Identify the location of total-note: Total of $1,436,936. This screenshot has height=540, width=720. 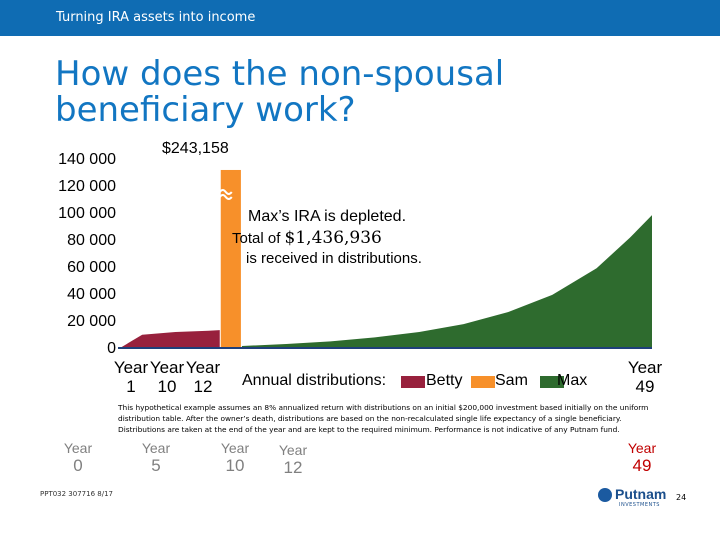
(307, 238).